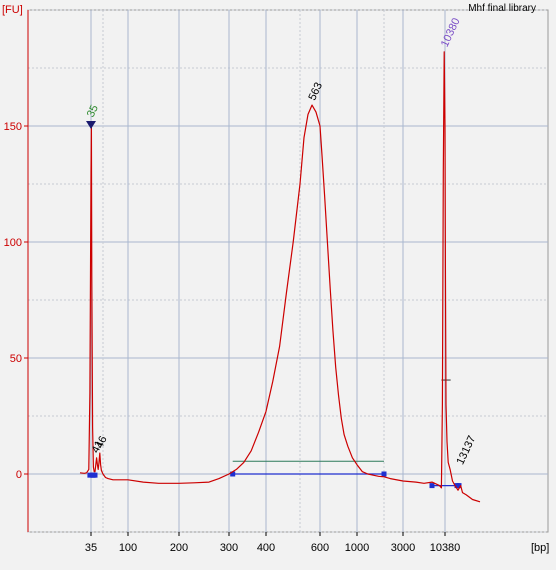 The width and height of the screenshot is (556, 570). Describe the element at coordinates (102, 442) in the screenshot. I see `peak-label: 46` at that location.